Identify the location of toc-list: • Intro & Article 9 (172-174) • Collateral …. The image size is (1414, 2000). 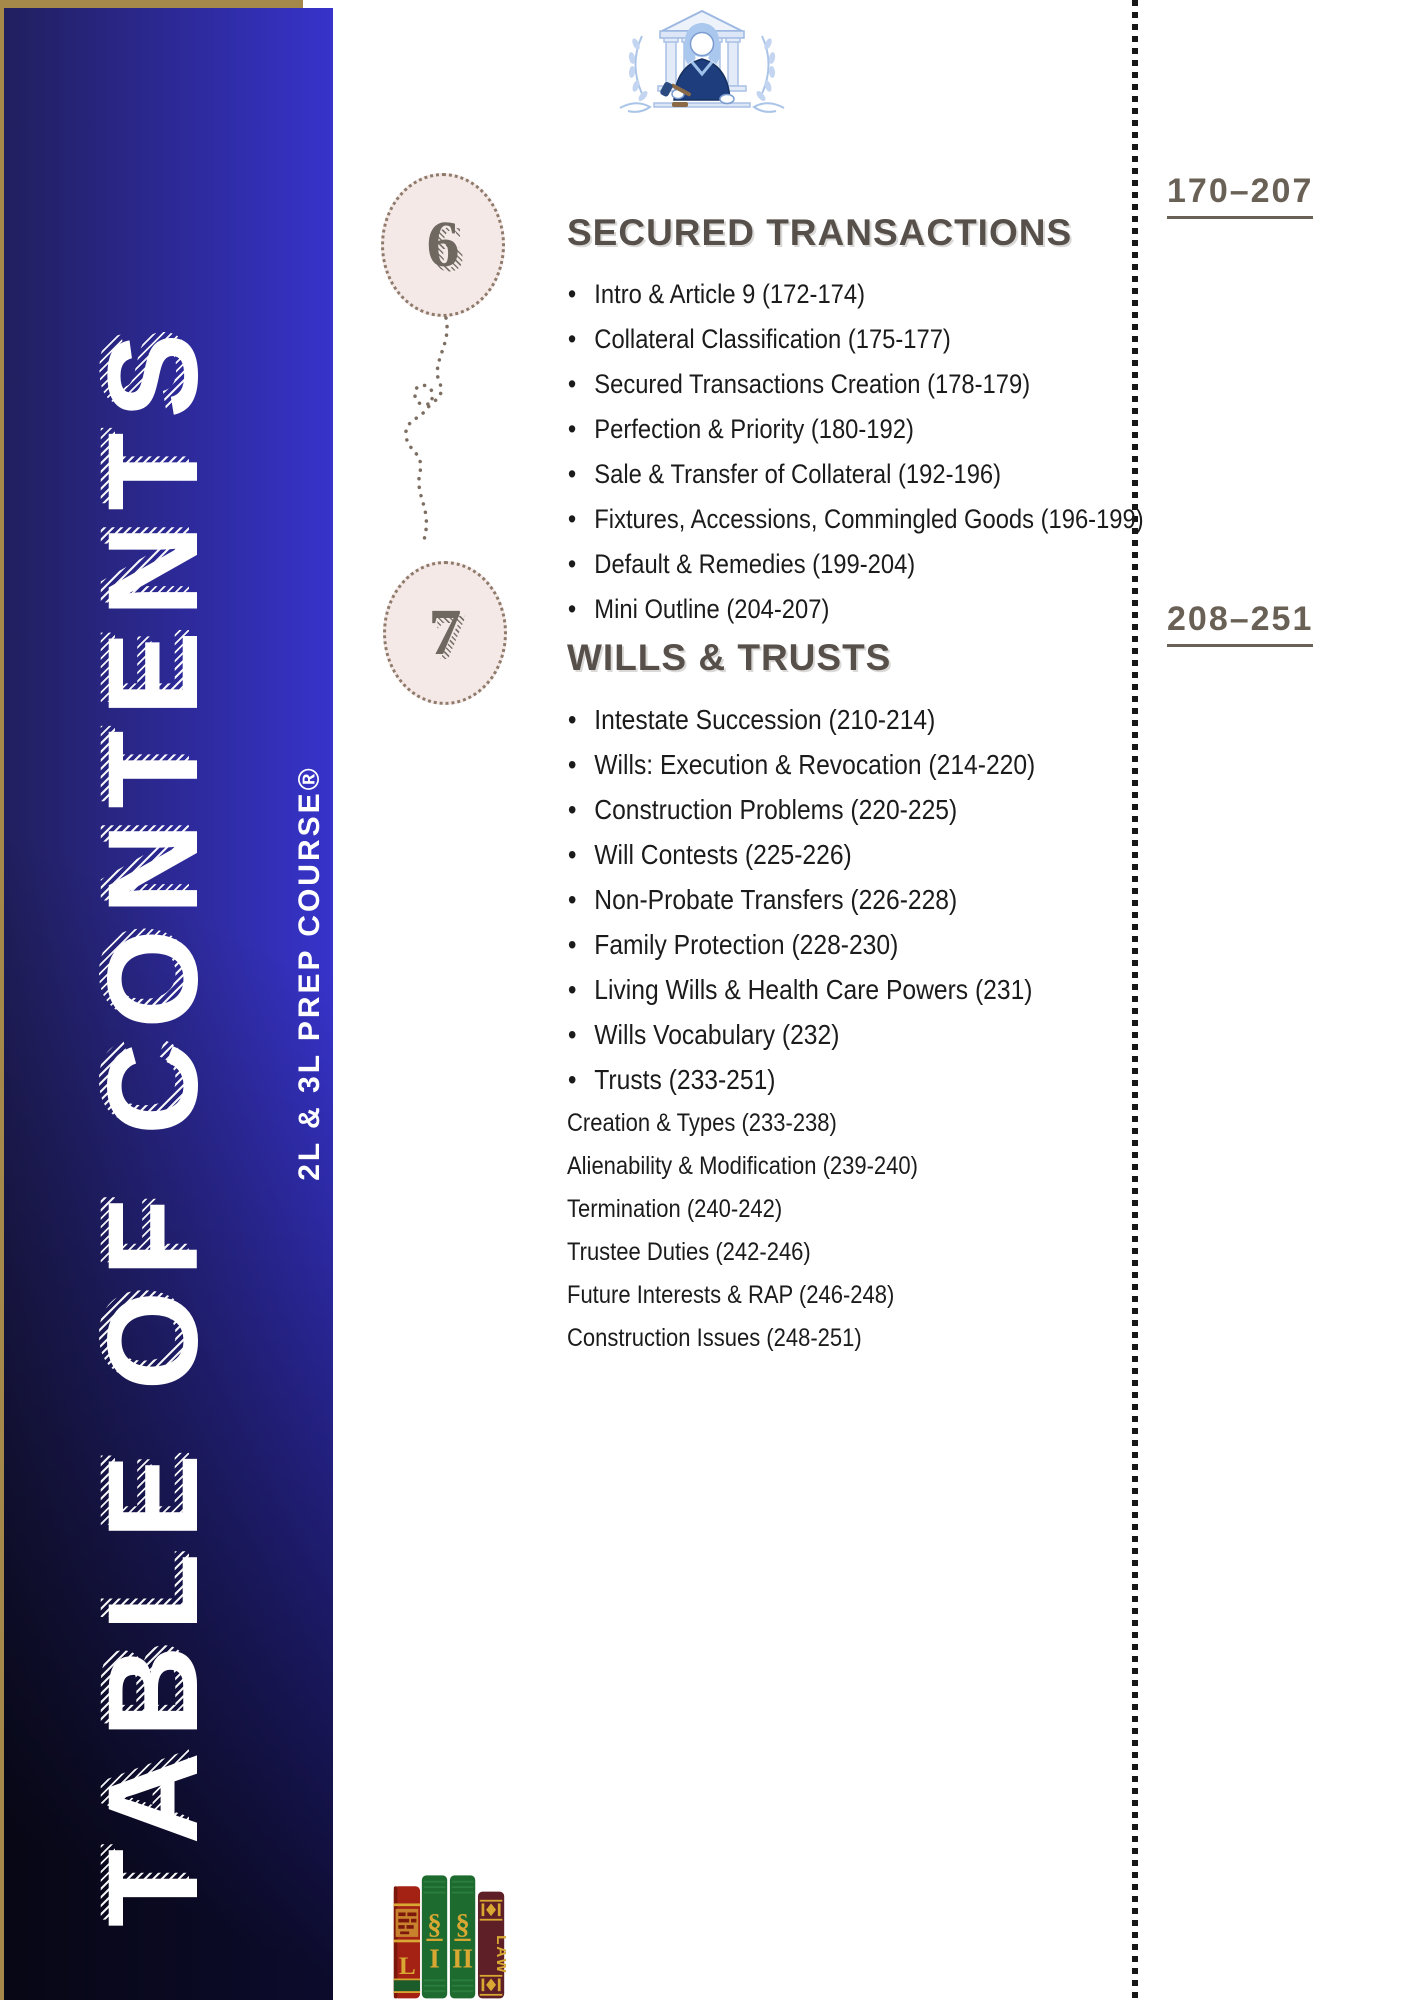
(894, 452).